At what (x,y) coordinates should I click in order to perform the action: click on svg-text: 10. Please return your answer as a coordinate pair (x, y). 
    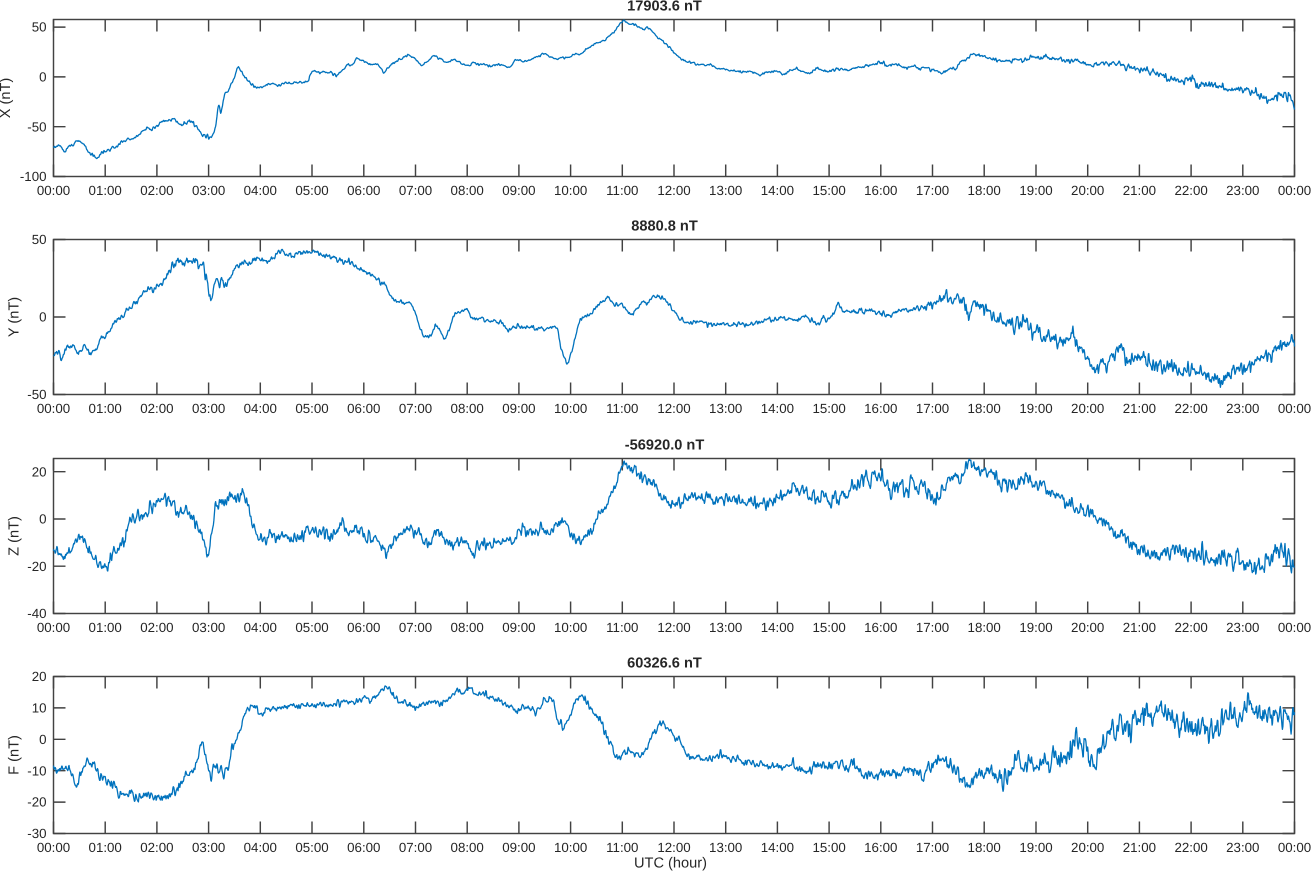
    Looking at the image, I should click on (39, 708).